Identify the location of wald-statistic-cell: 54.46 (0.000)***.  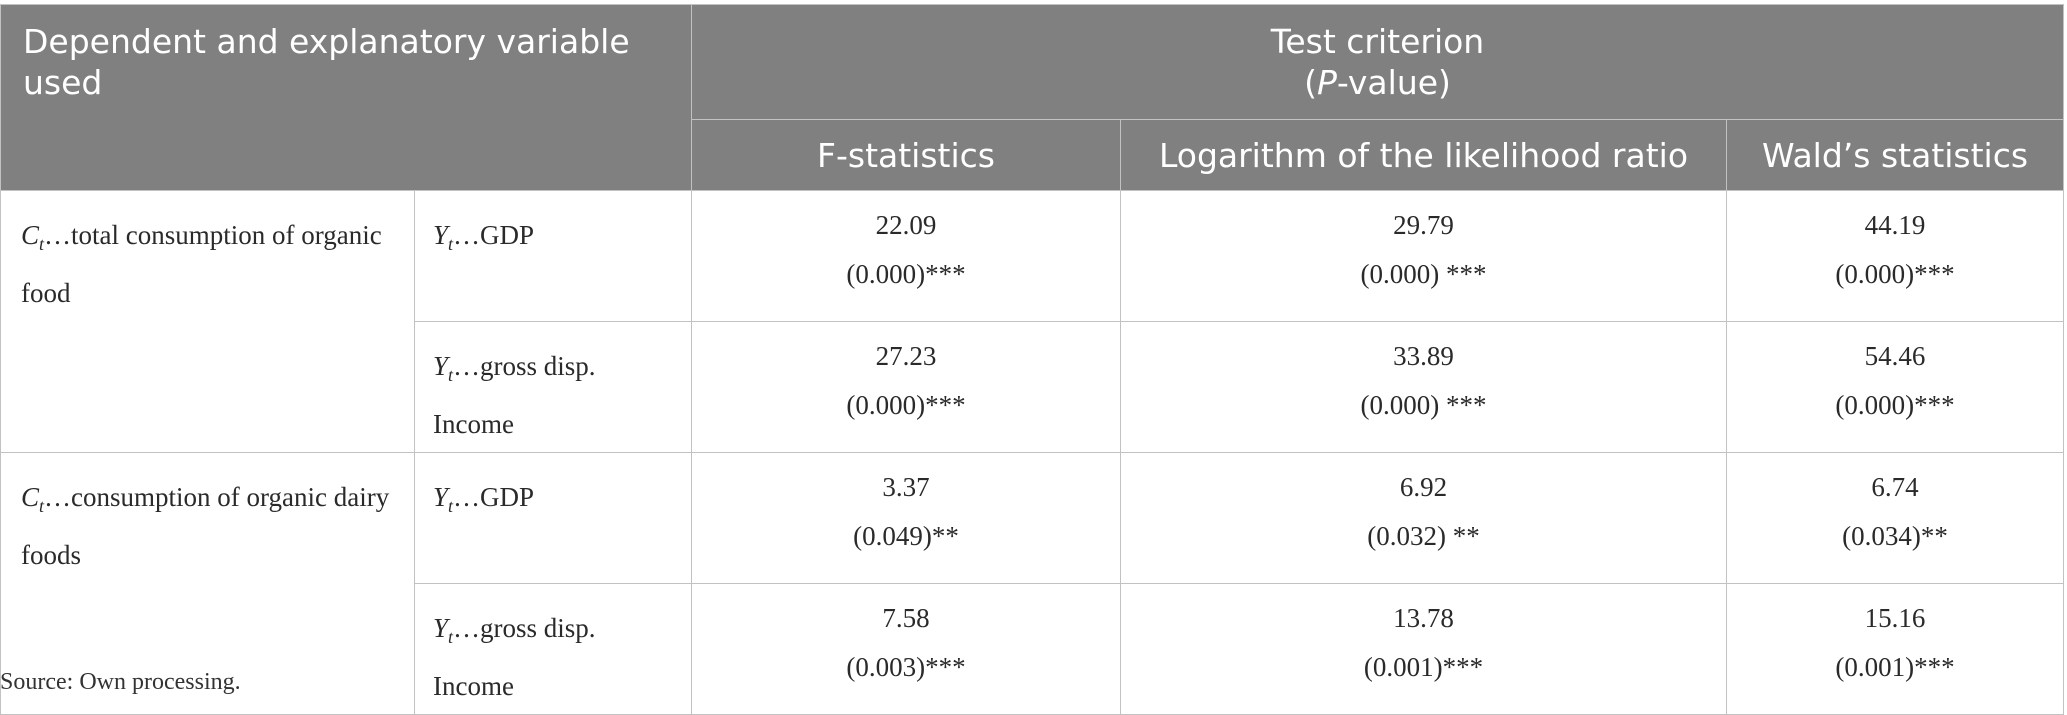
(1895, 387).